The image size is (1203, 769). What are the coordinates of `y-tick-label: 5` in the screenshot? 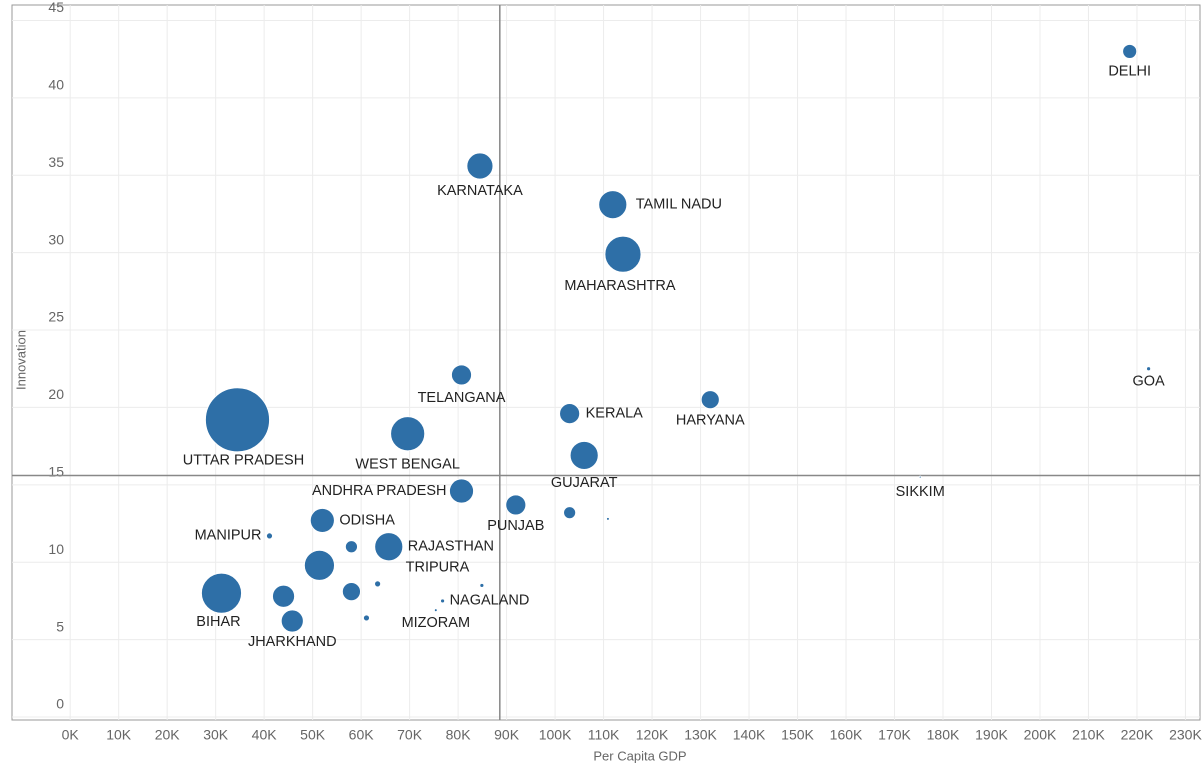 It's located at (60, 626).